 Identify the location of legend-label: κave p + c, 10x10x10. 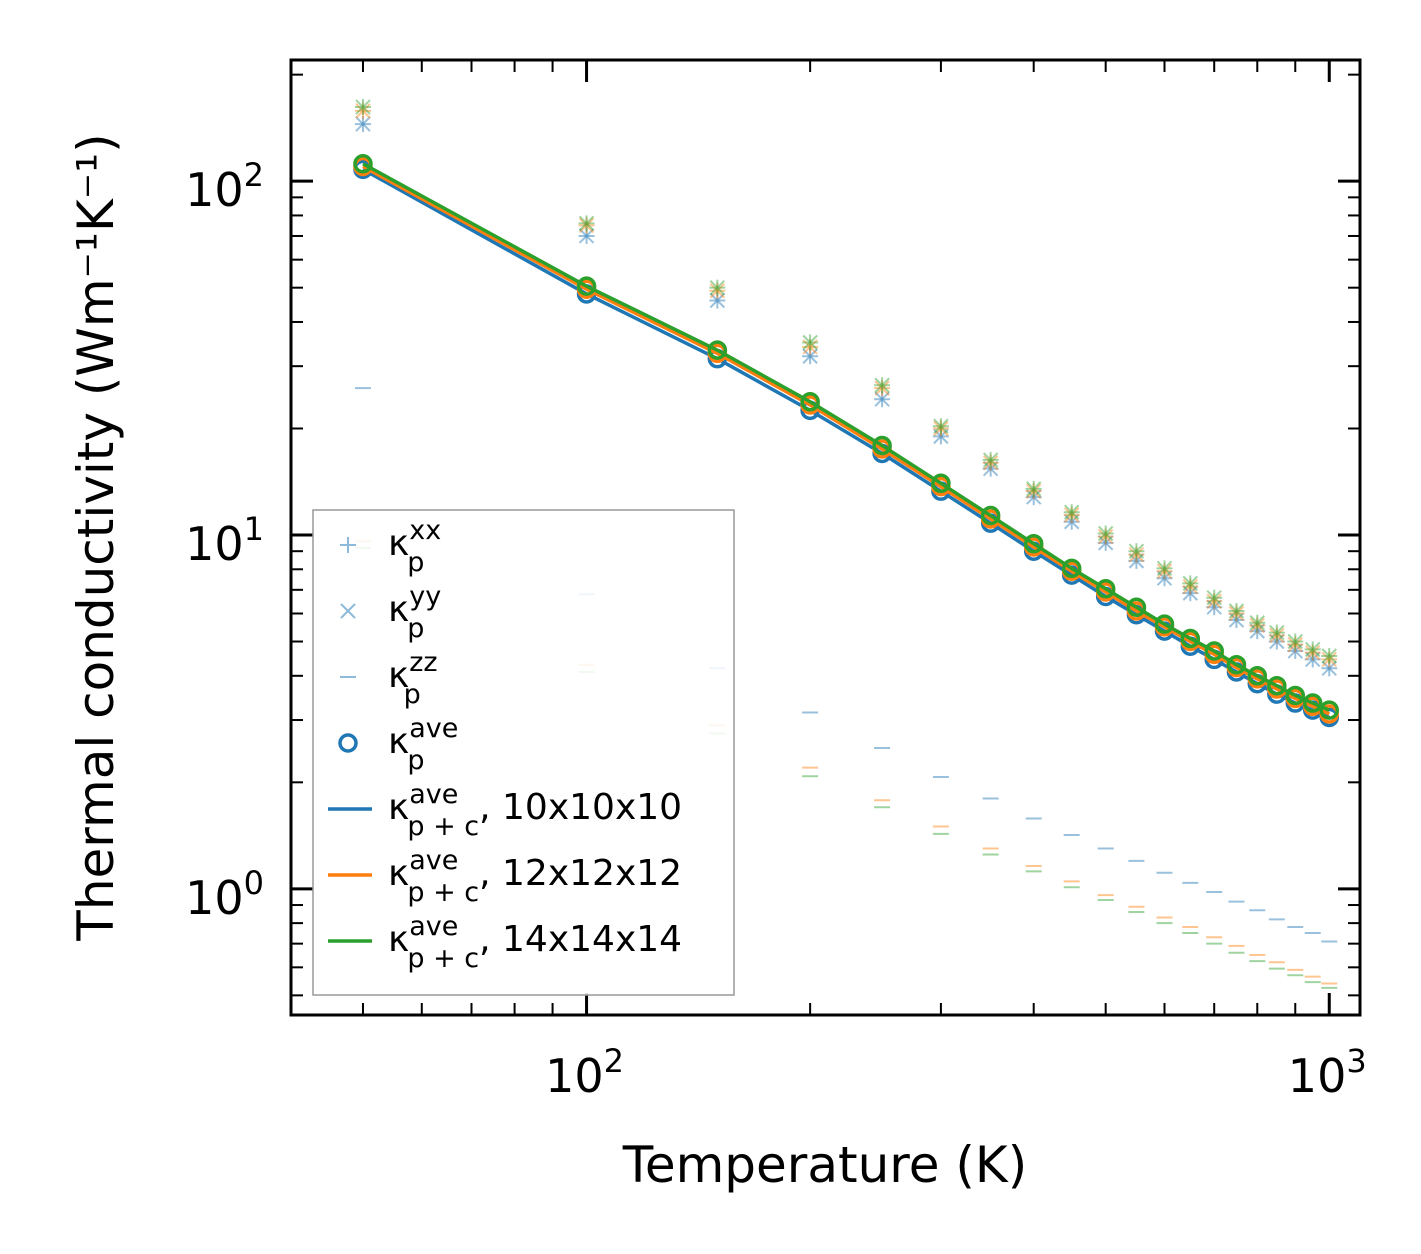
(535, 810).